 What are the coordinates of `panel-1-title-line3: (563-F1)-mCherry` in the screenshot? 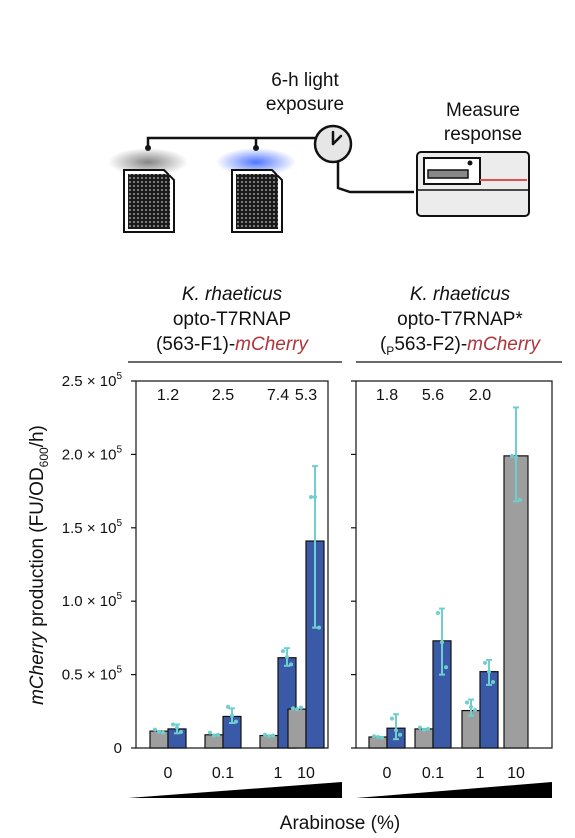 It's located at (233, 344).